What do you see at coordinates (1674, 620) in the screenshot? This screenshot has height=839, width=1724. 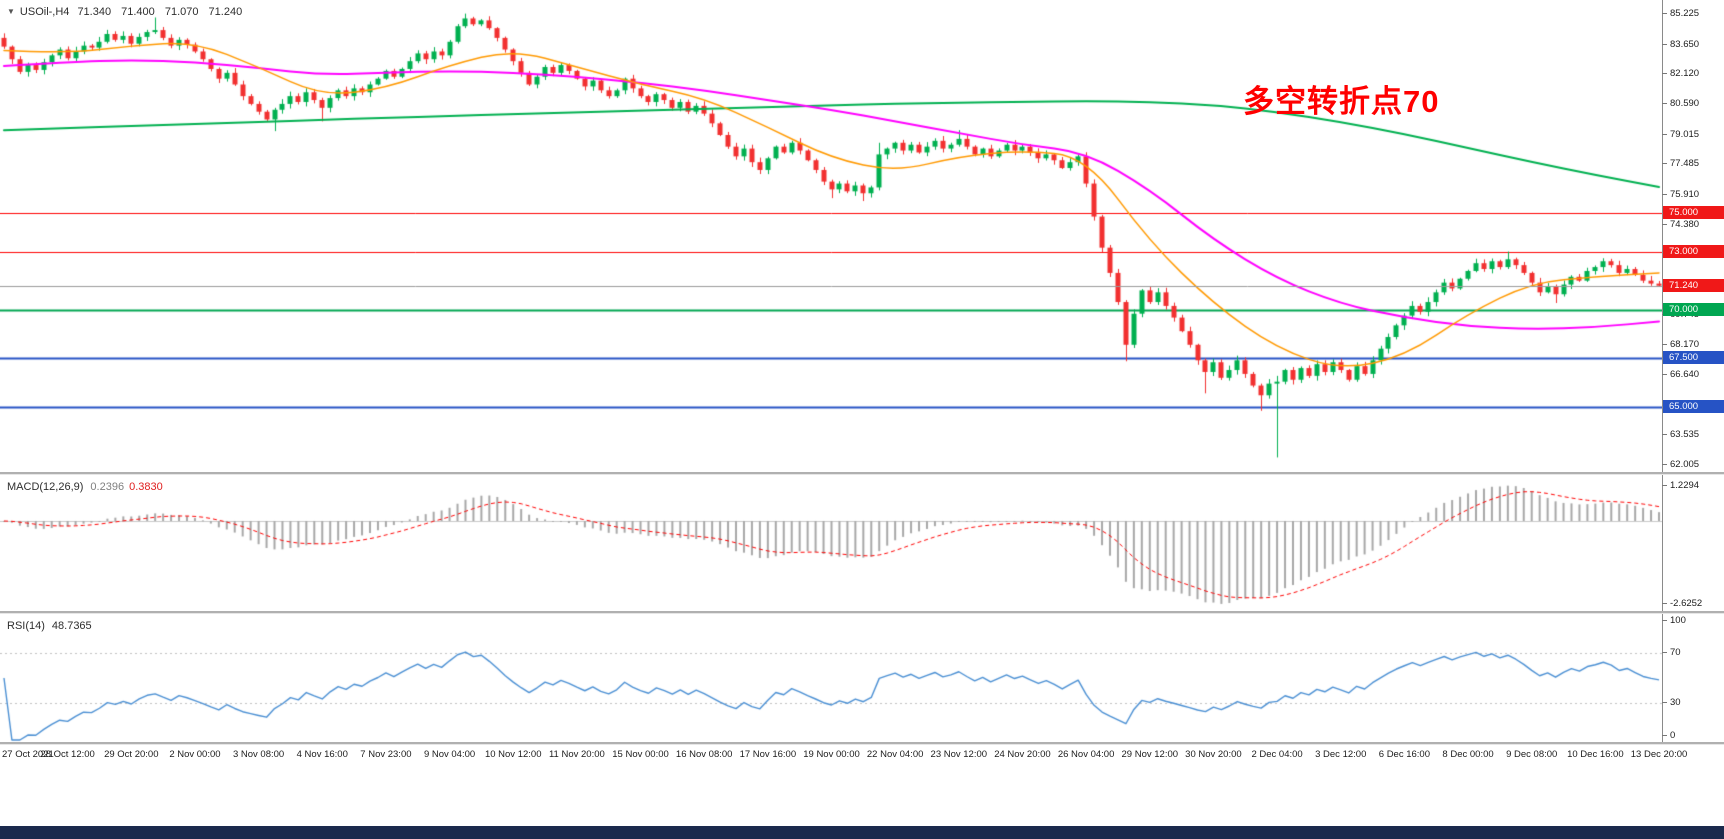 I see `rsi-tick-label: 100` at bounding box center [1674, 620].